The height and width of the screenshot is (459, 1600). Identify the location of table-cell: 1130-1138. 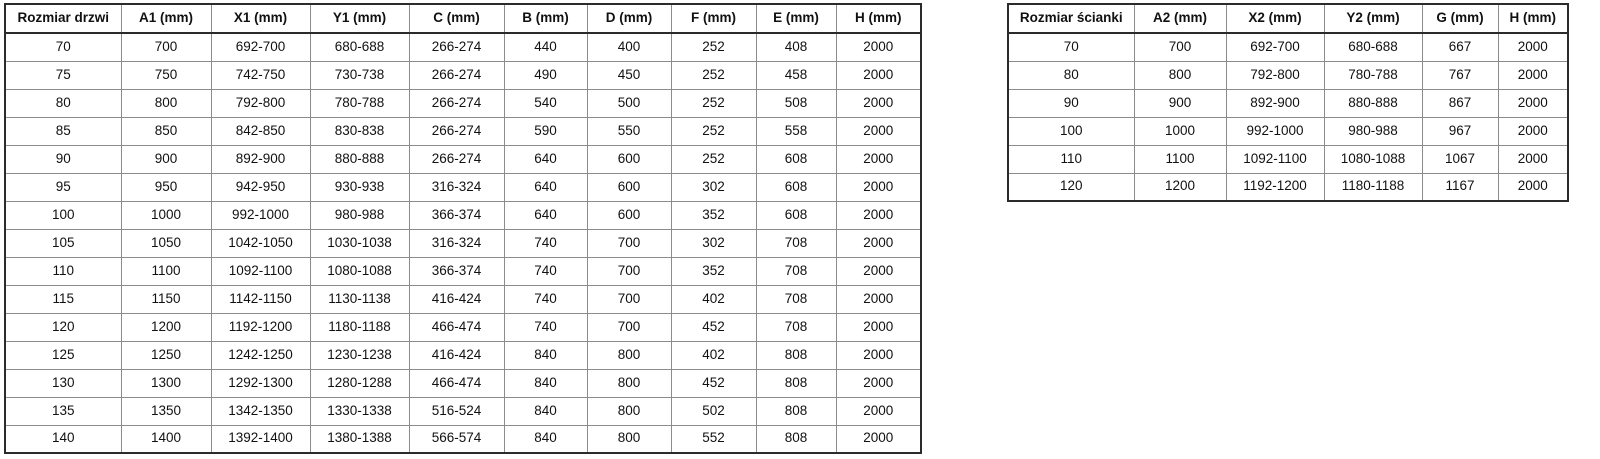
(359, 299).